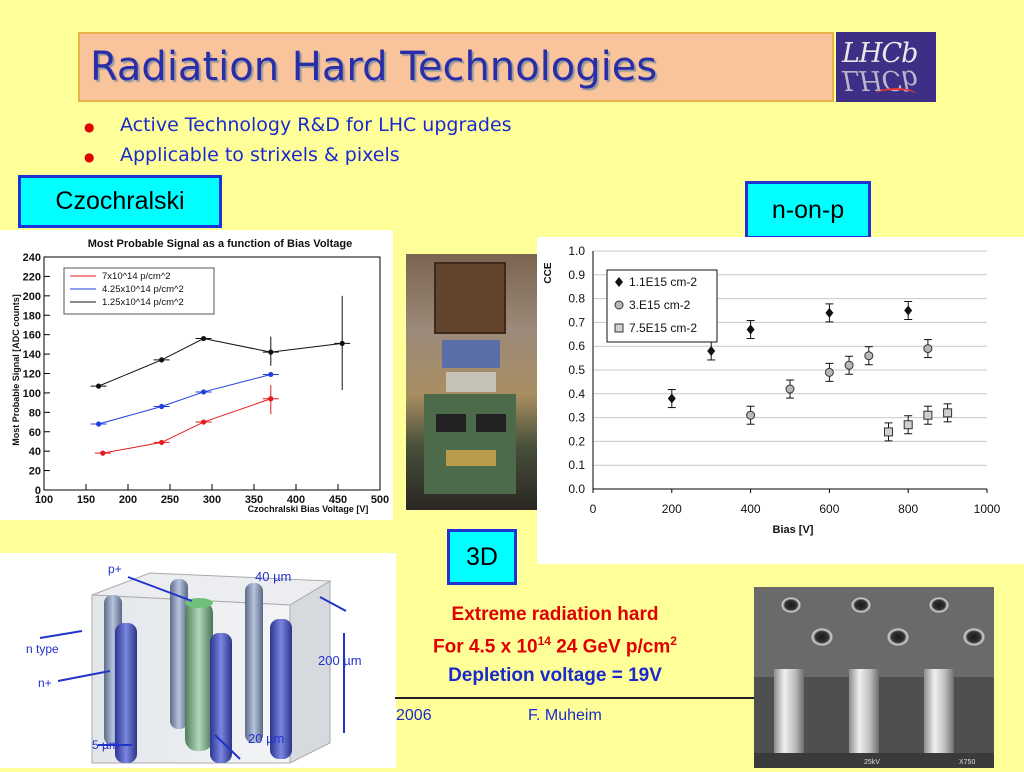 Image resolution: width=1024 pixels, height=772 pixels. Describe the element at coordinates (143, 302) in the screenshot. I see `legend-label: 1.25x10^14 p/cm^2` at that location.